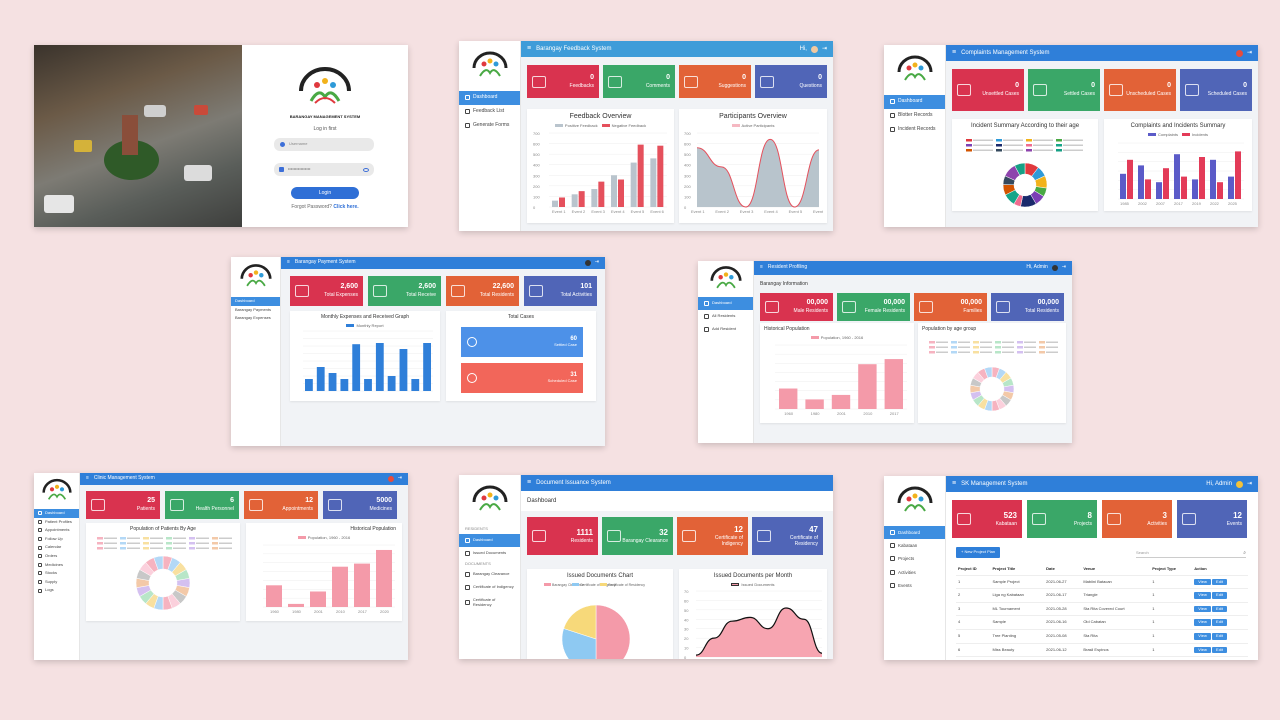 This screenshot has width=1280, height=720. Describe the element at coordinates (914, 102) in the screenshot. I see `complaints-nav-dashboard: Dashboard` at that location.